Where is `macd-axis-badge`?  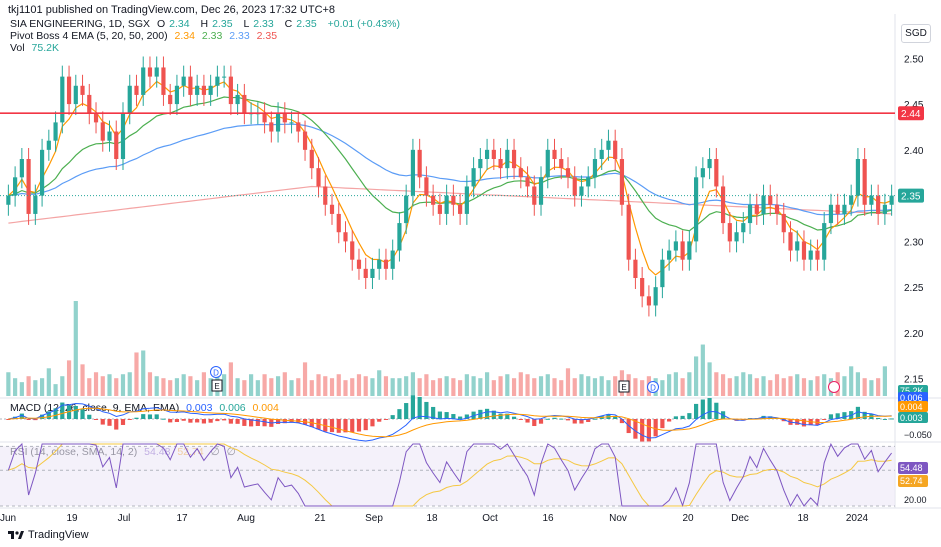
macd-axis-badge is located at coordinates (913, 417).